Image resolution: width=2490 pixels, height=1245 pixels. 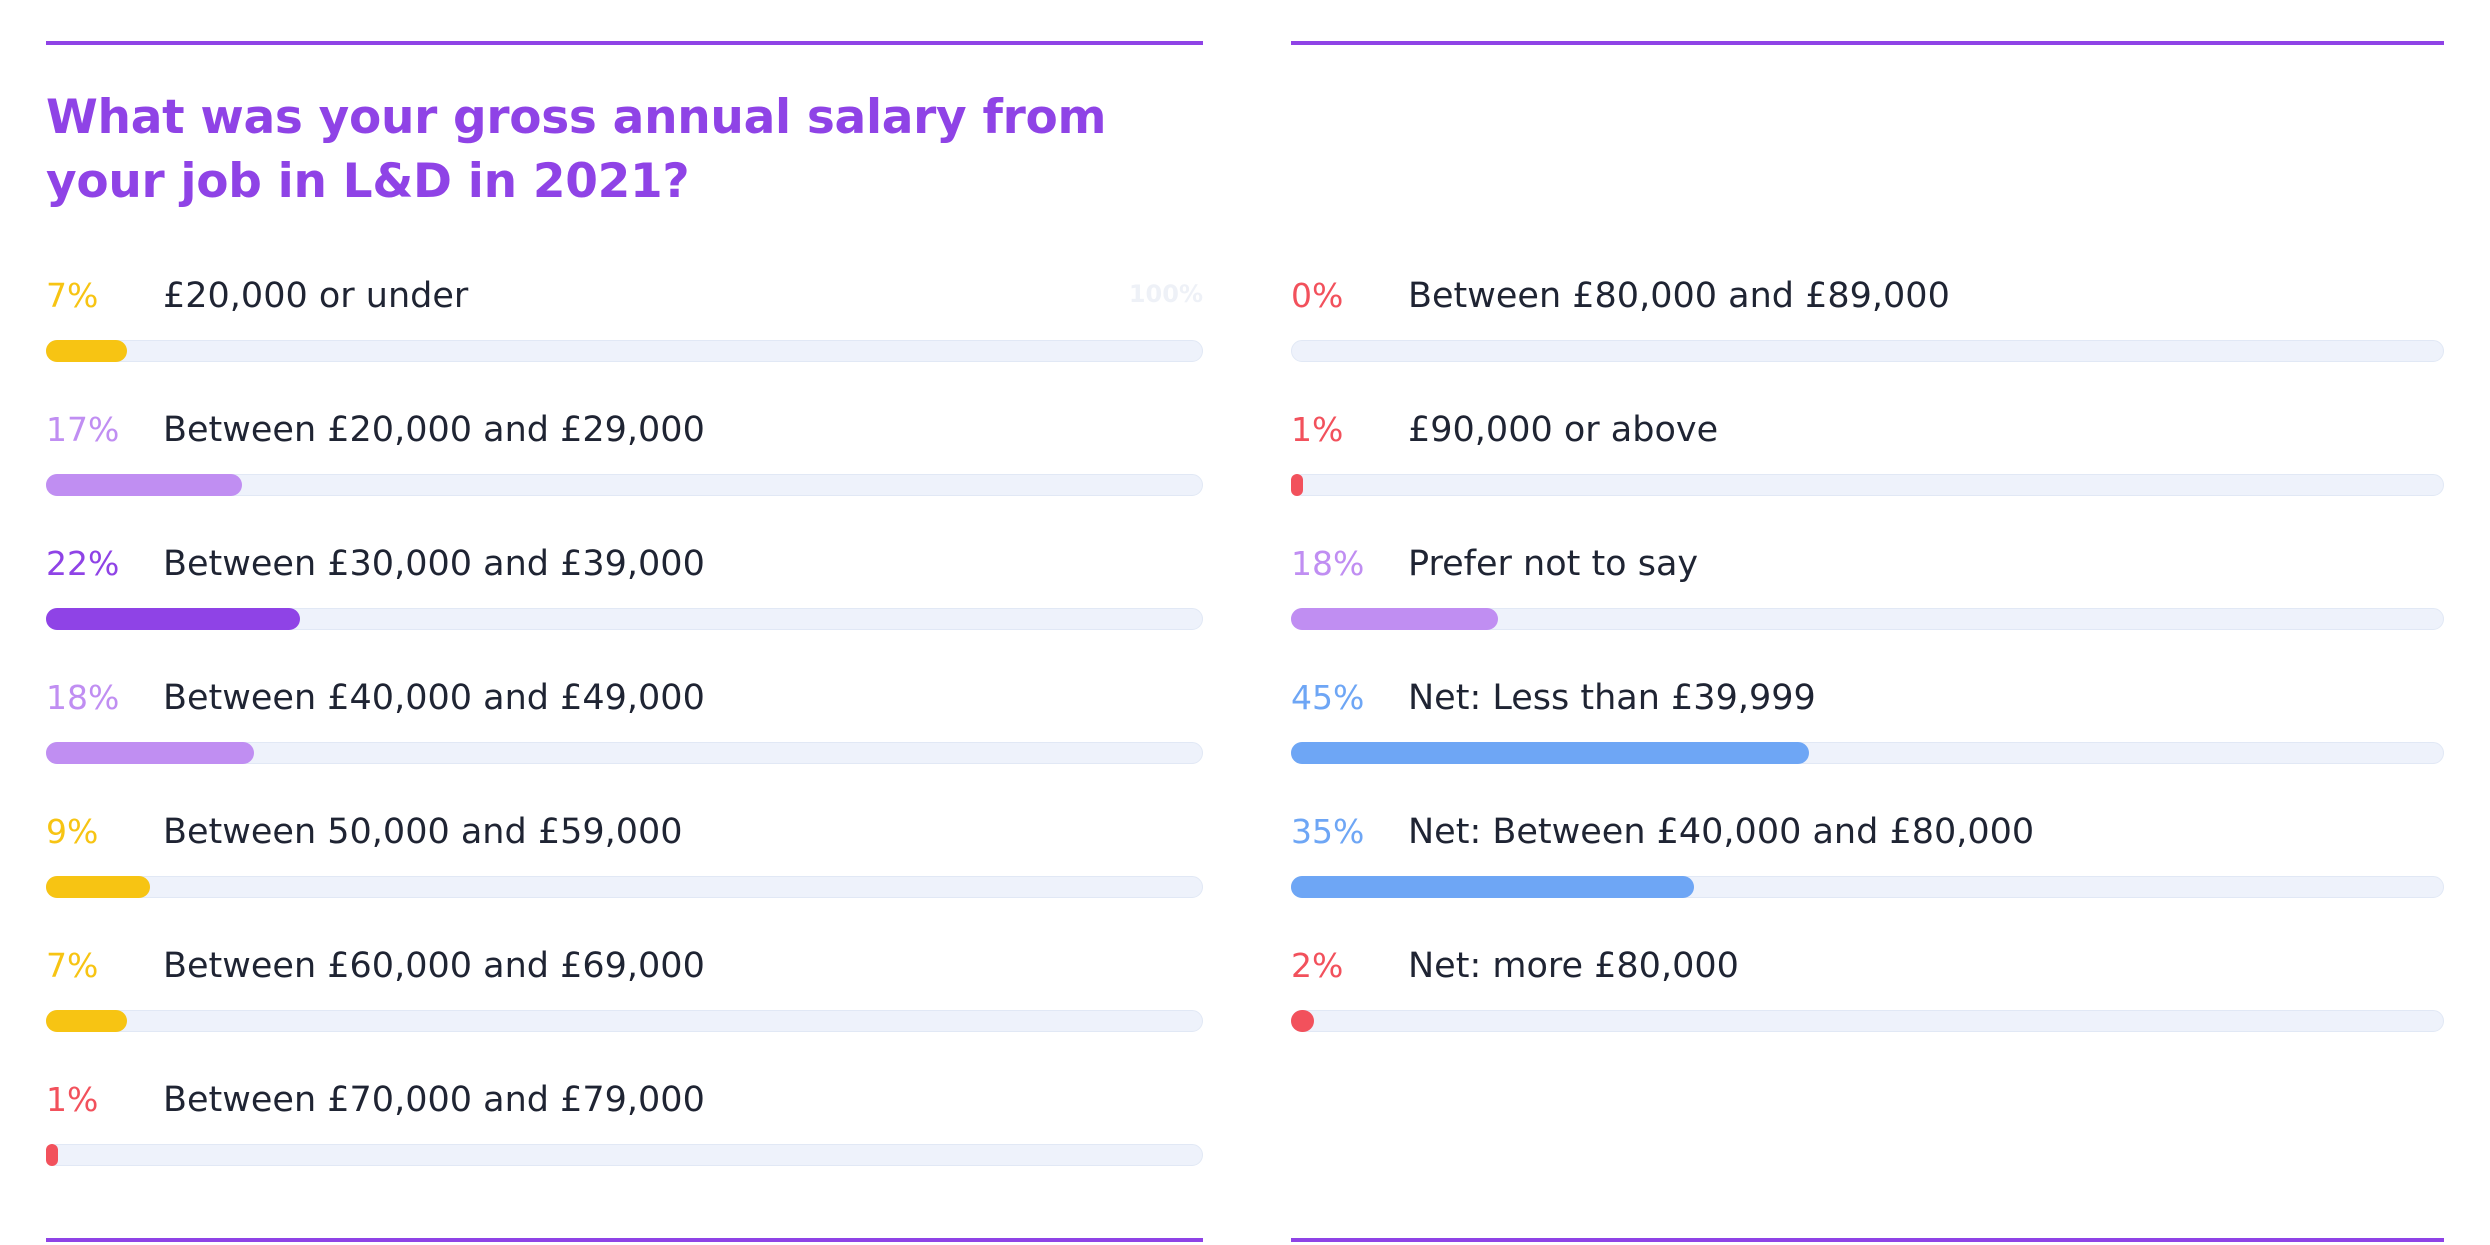 I want to click on top-rule-right, so click(x=1867, y=43).